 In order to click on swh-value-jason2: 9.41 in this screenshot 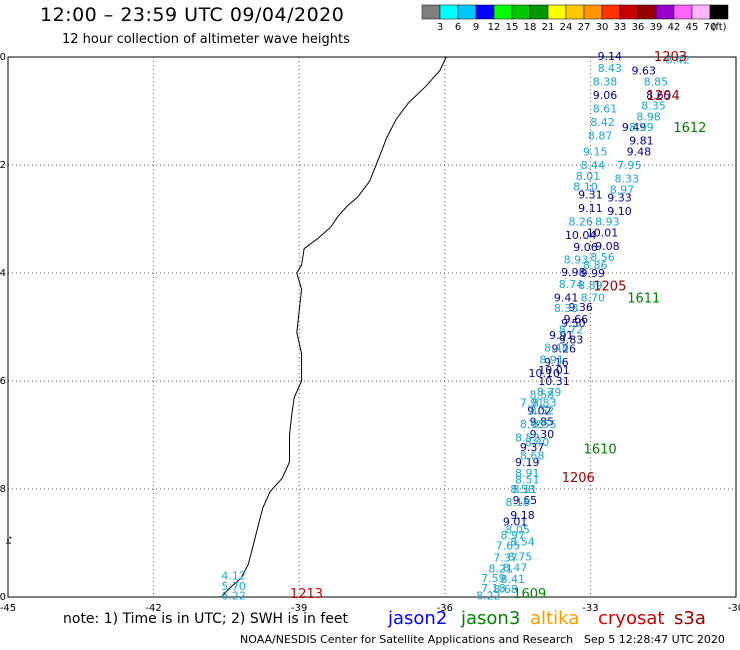, I will do `click(566, 297)`.